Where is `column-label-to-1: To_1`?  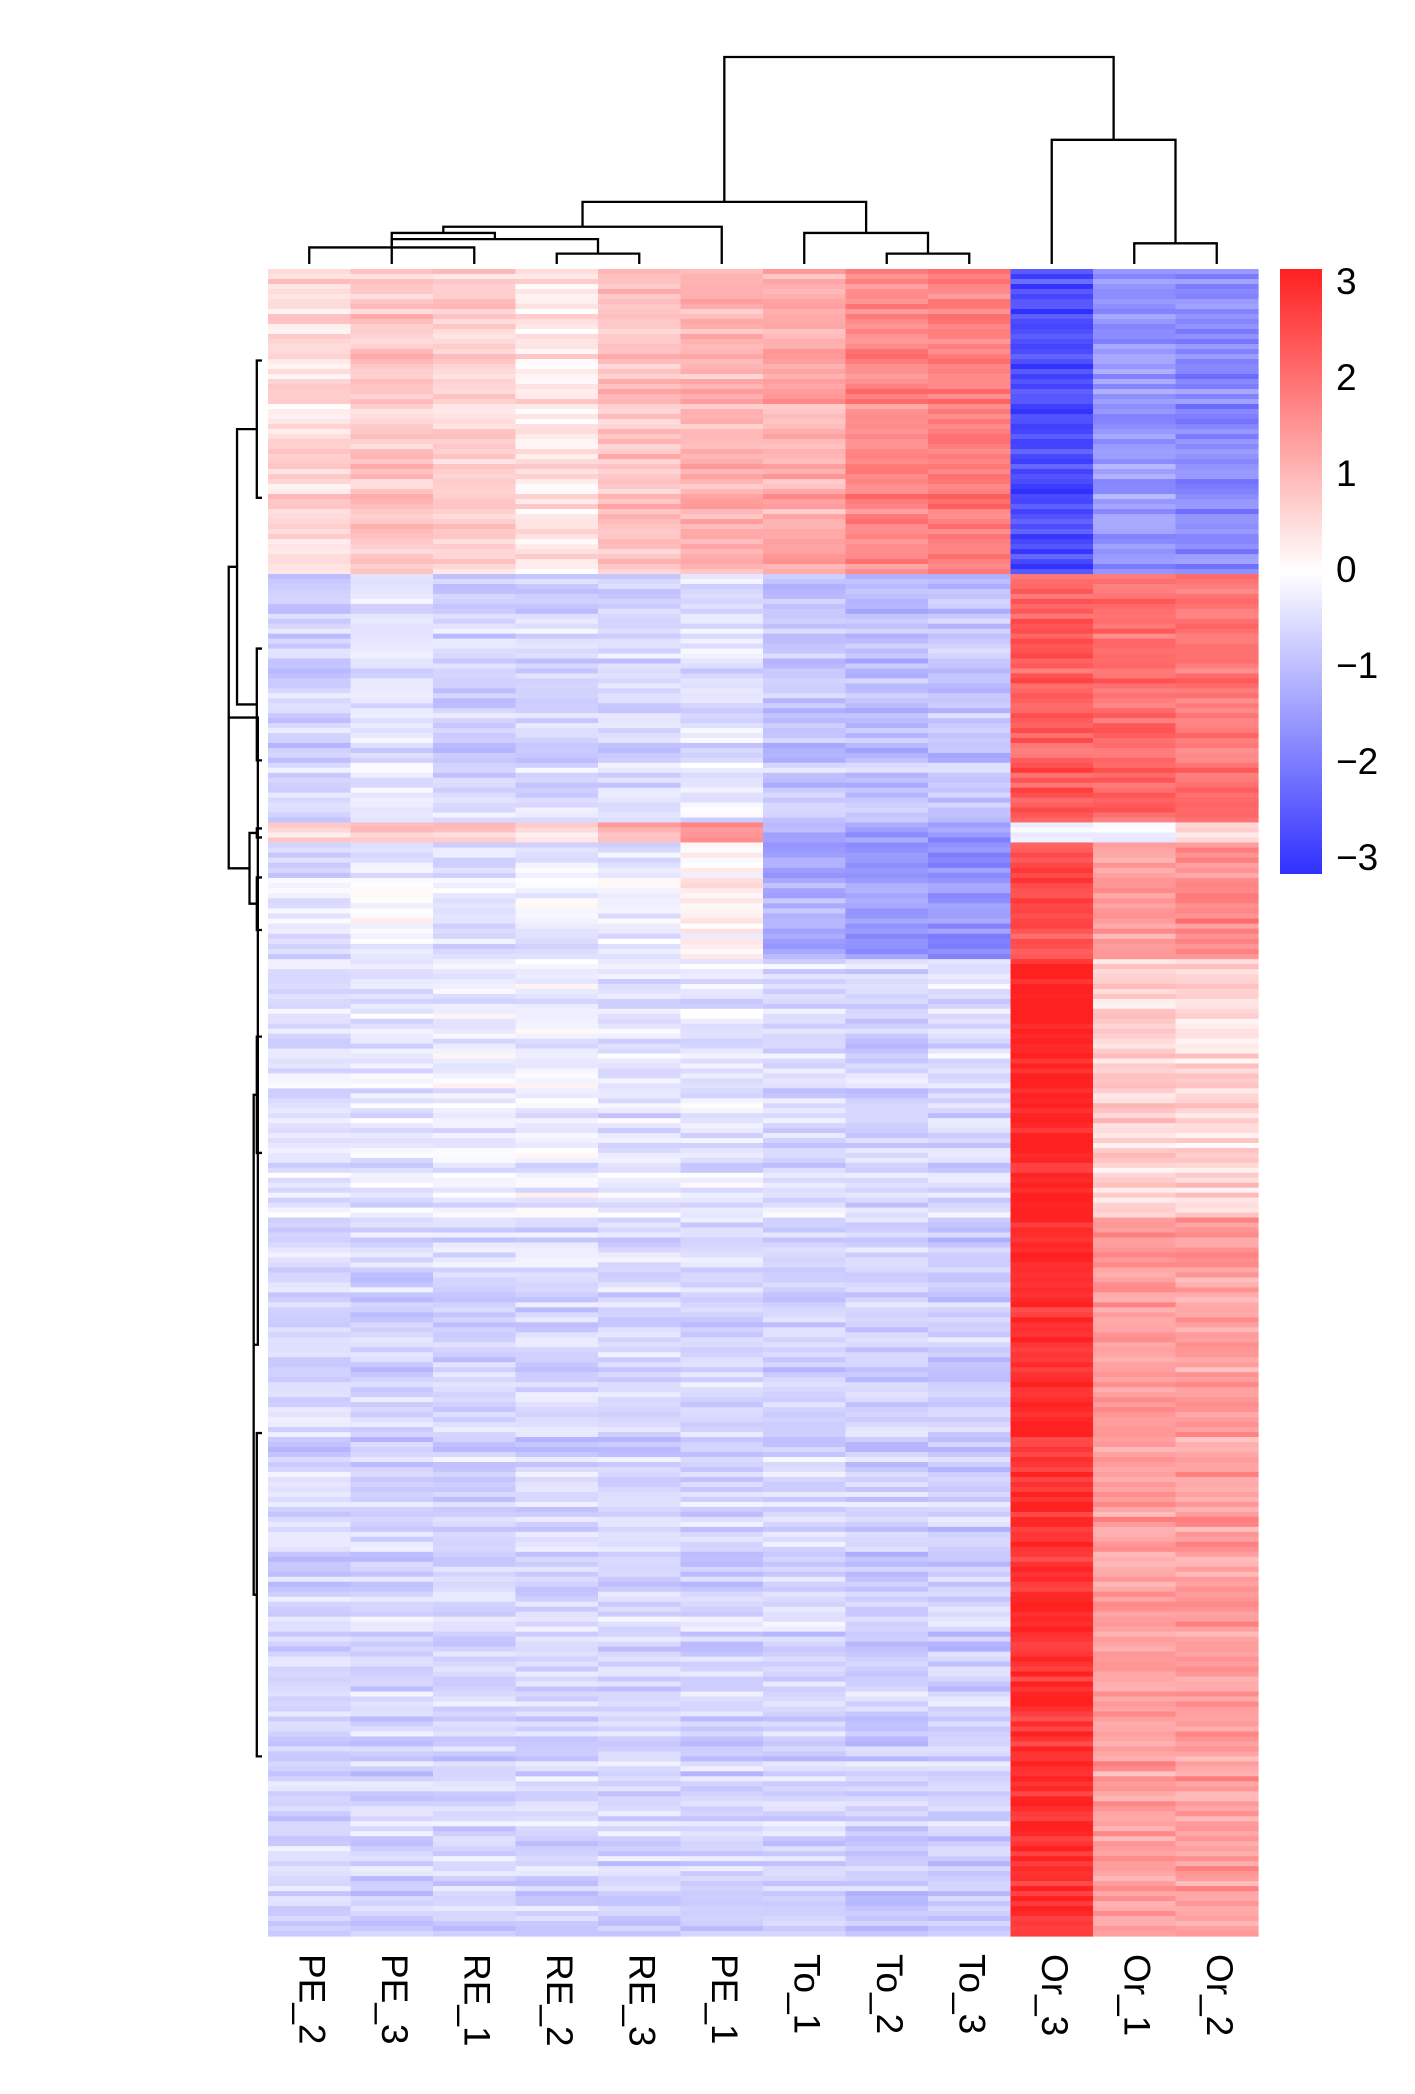
column-label-to-1: To_1 is located at coordinates (806, 1994).